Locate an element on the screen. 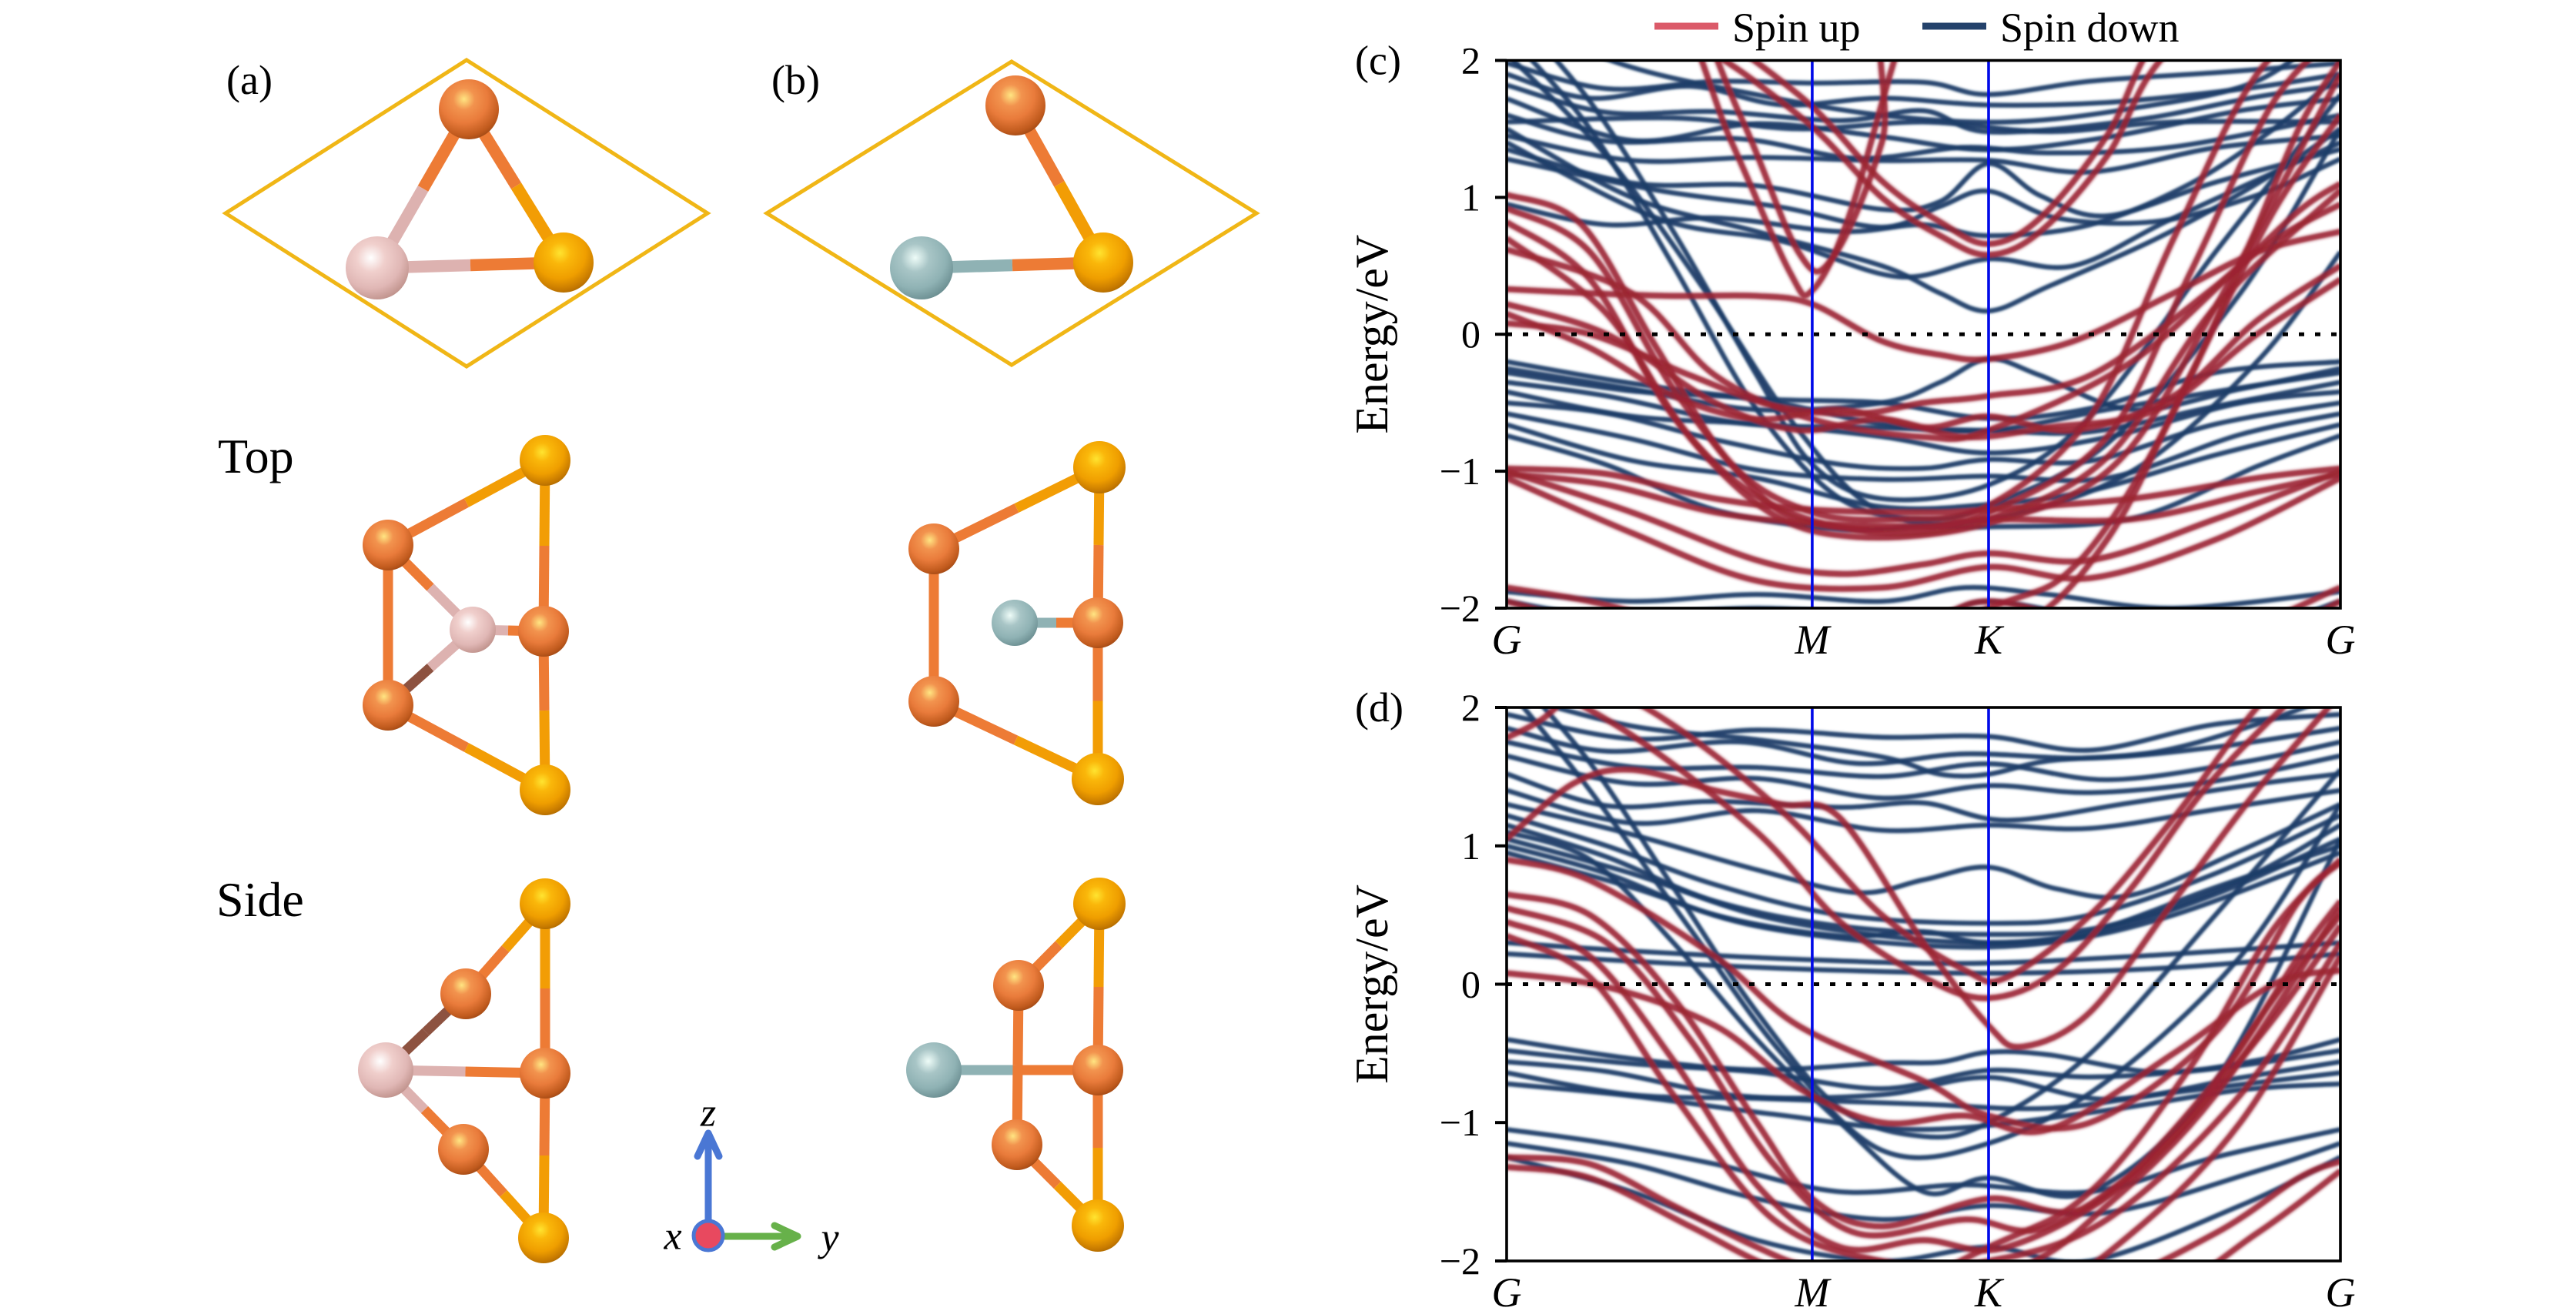 This screenshot has height=1311, width=2576. svg-text: Side is located at coordinates (260, 899).